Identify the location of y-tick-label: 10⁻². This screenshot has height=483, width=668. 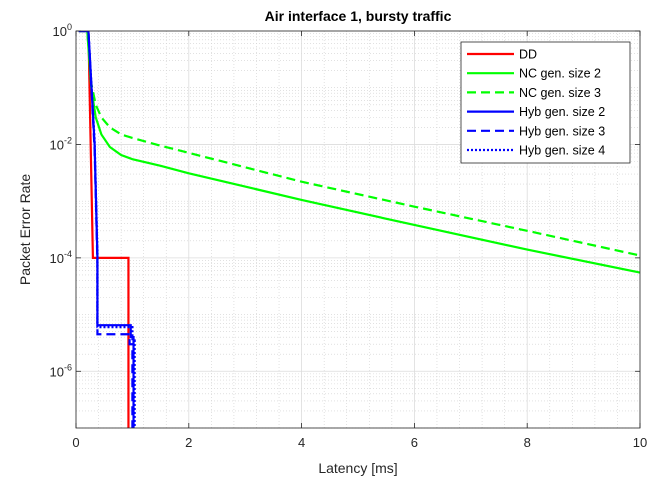
(61, 143).